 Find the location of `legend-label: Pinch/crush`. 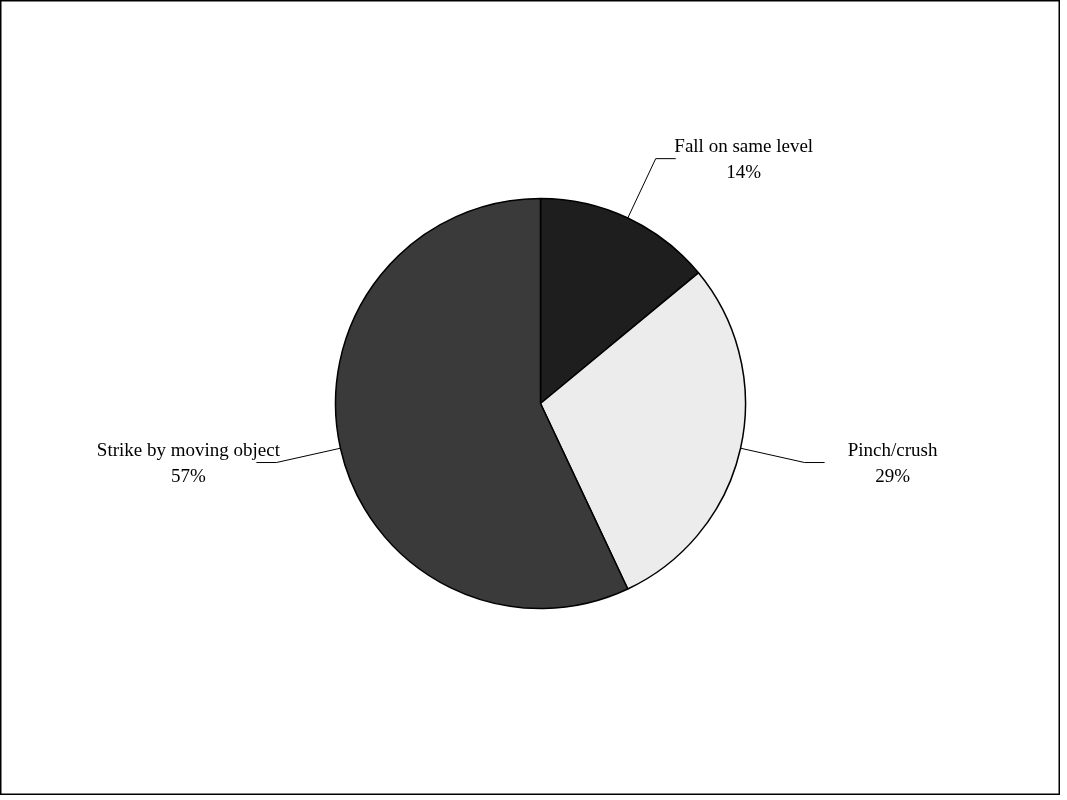

legend-label: Pinch/crush is located at coordinates (892, 450).